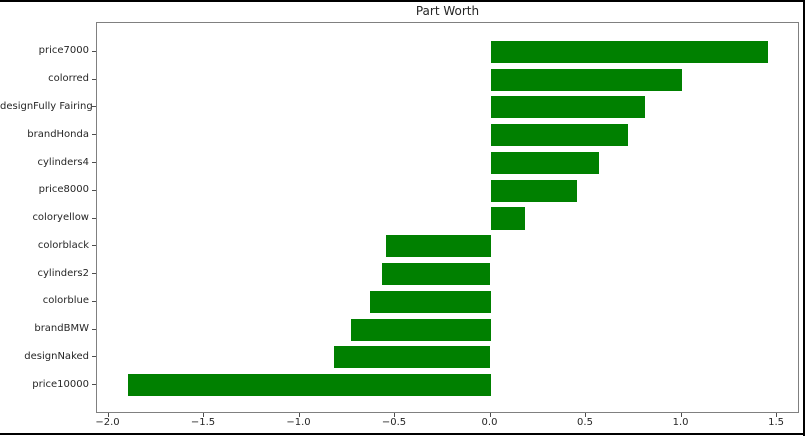 Image resolution: width=805 pixels, height=436 pixels. What do you see at coordinates (436, 274) in the screenshot?
I see `bar-cylinders2` at bounding box center [436, 274].